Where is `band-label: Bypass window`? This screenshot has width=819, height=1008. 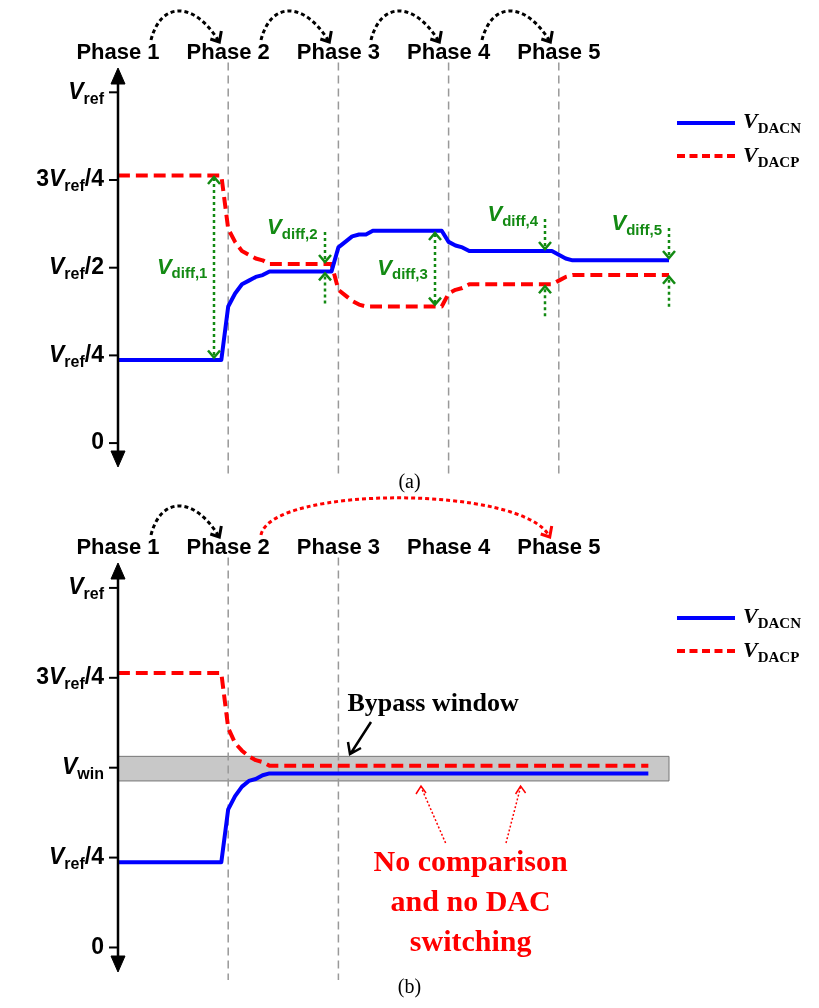
band-label: Bypass window is located at coordinates (433, 703).